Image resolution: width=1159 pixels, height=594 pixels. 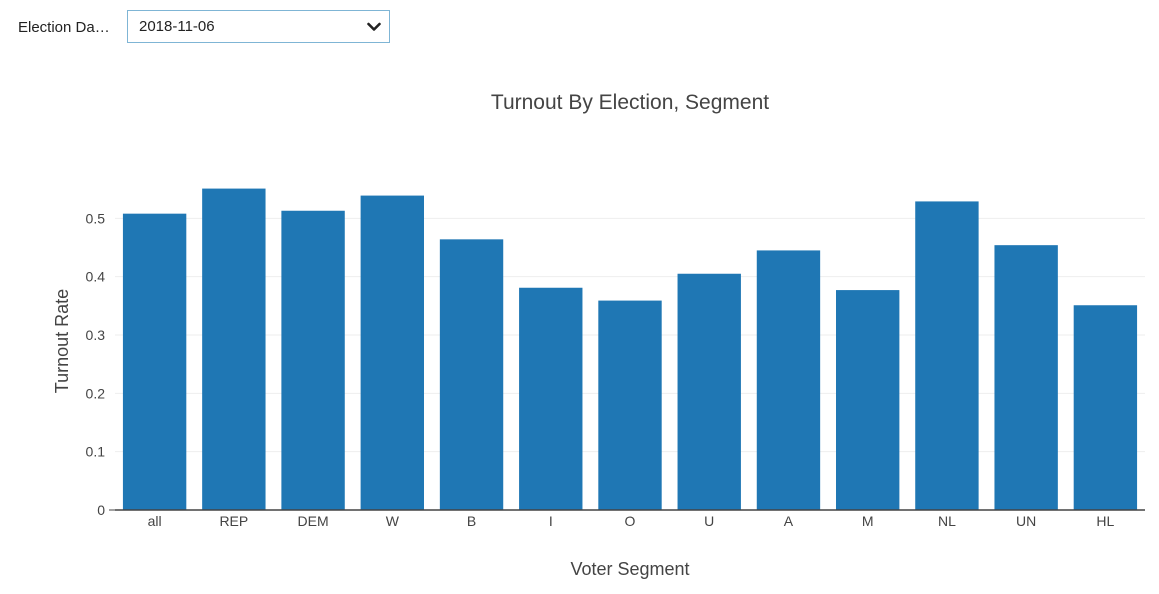 I want to click on x-axis-title: Voter Segment, so click(x=629, y=569).